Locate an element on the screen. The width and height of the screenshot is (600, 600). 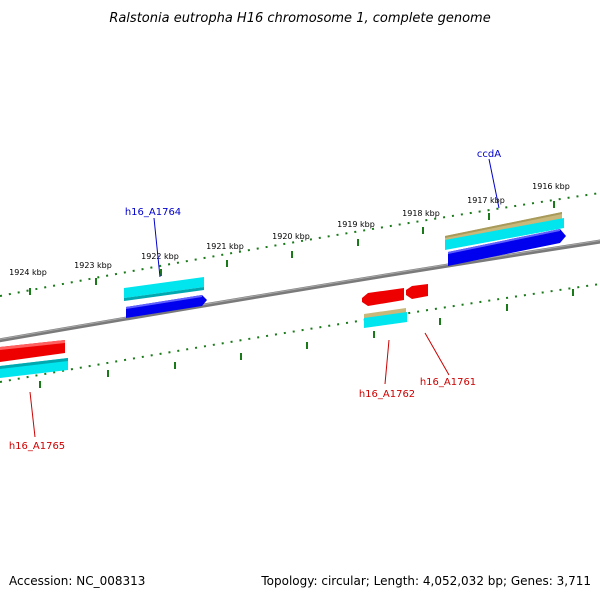
tick-label-1916: 1916 kbp is located at coordinates (551, 186).